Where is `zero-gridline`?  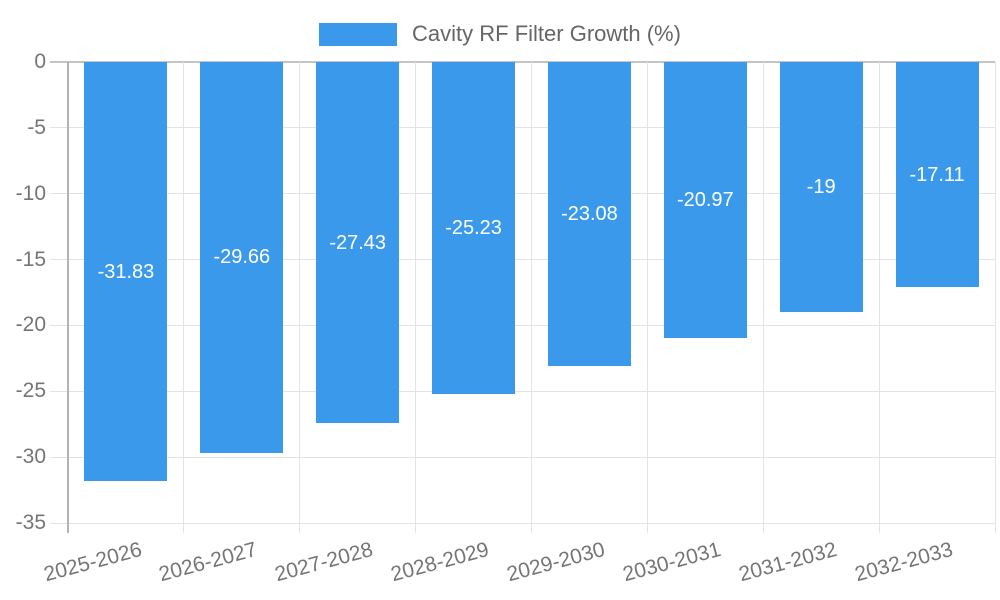
zero-gridline is located at coordinates (522, 62).